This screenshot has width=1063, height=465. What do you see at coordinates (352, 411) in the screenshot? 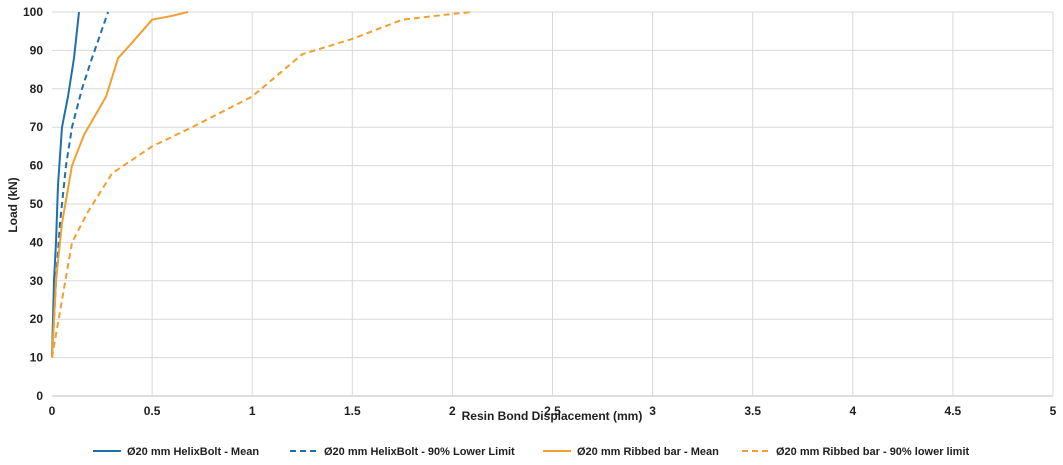
I see `x-tick-label: 1.5` at bounding box center [352, 411].